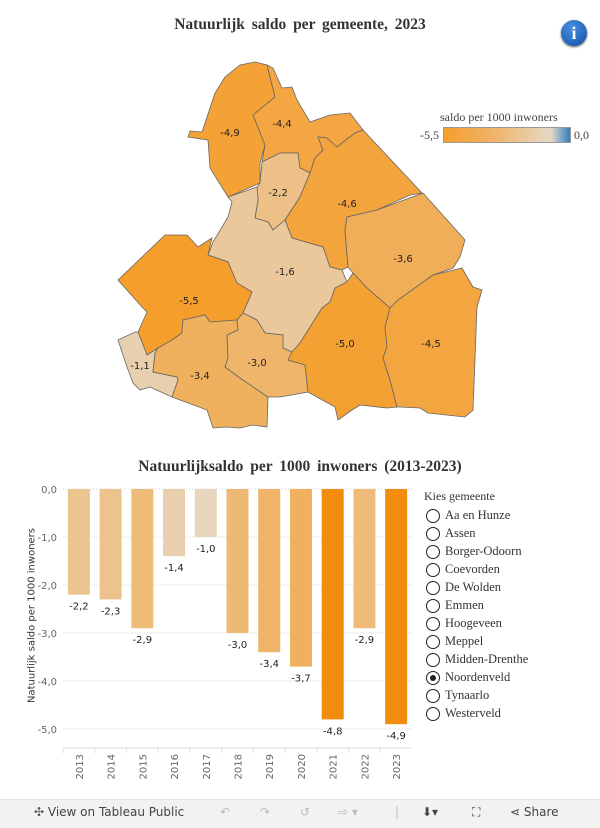 The image size is (600, 828). Describe the element at coordinates (513, 535) in the screenshot. I see `filter-option-assen: Assen` at that location.